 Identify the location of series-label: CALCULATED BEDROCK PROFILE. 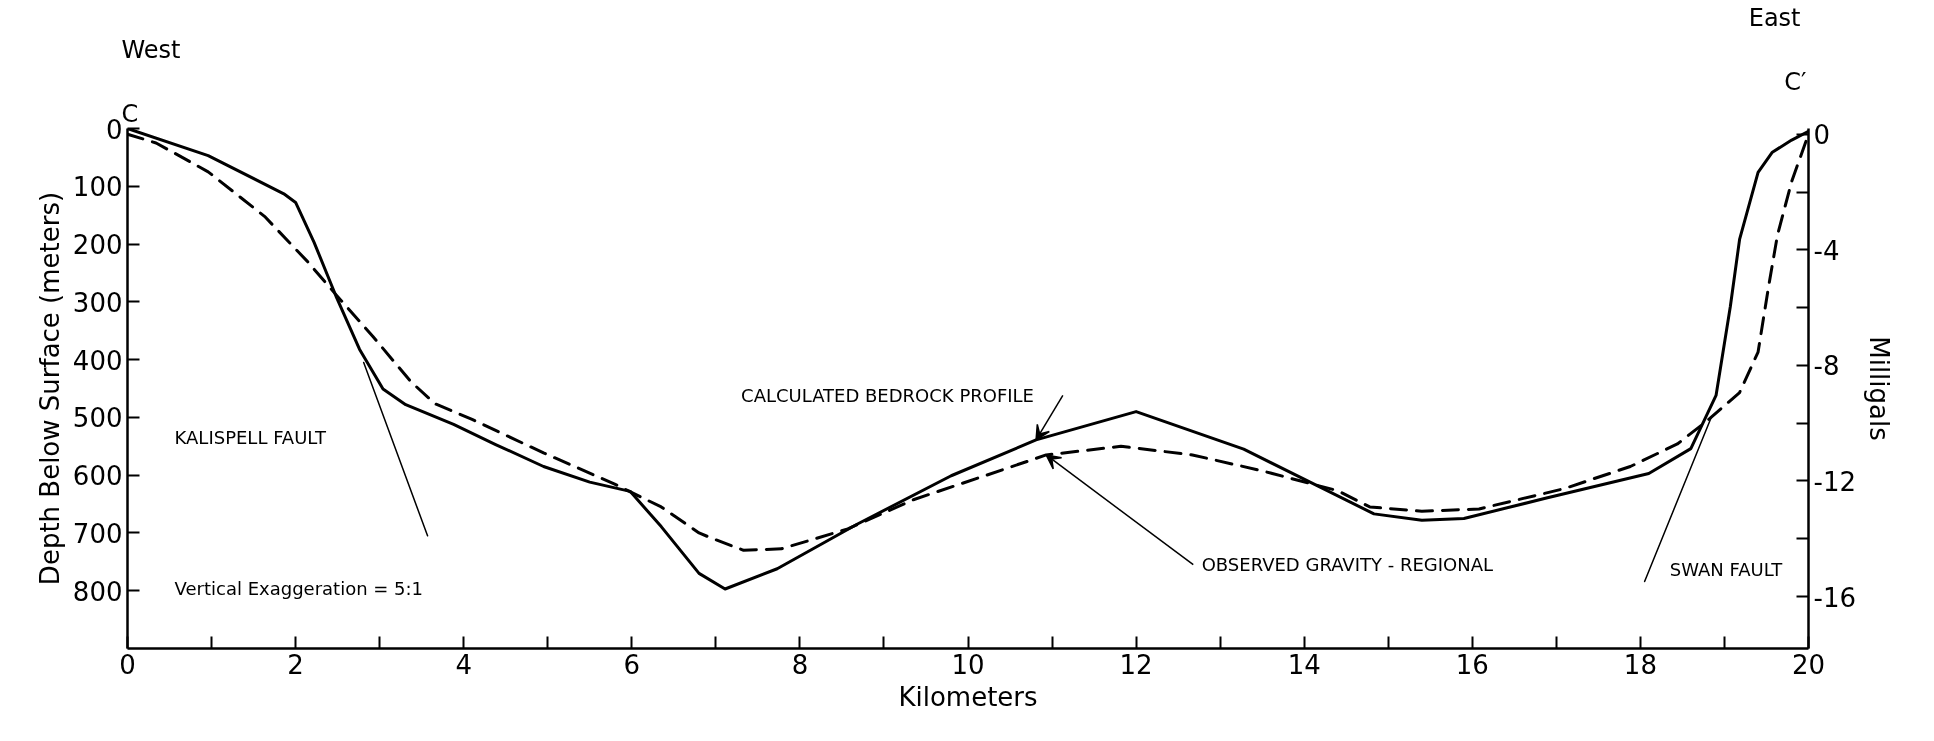
(887, 395).